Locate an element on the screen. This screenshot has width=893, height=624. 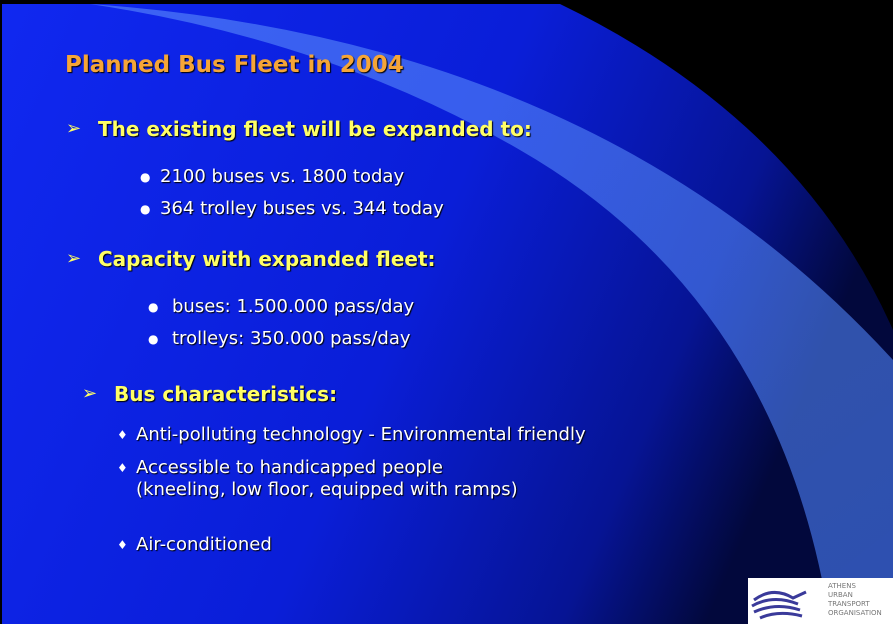
logo-mark is located at coordinates (779, 605).